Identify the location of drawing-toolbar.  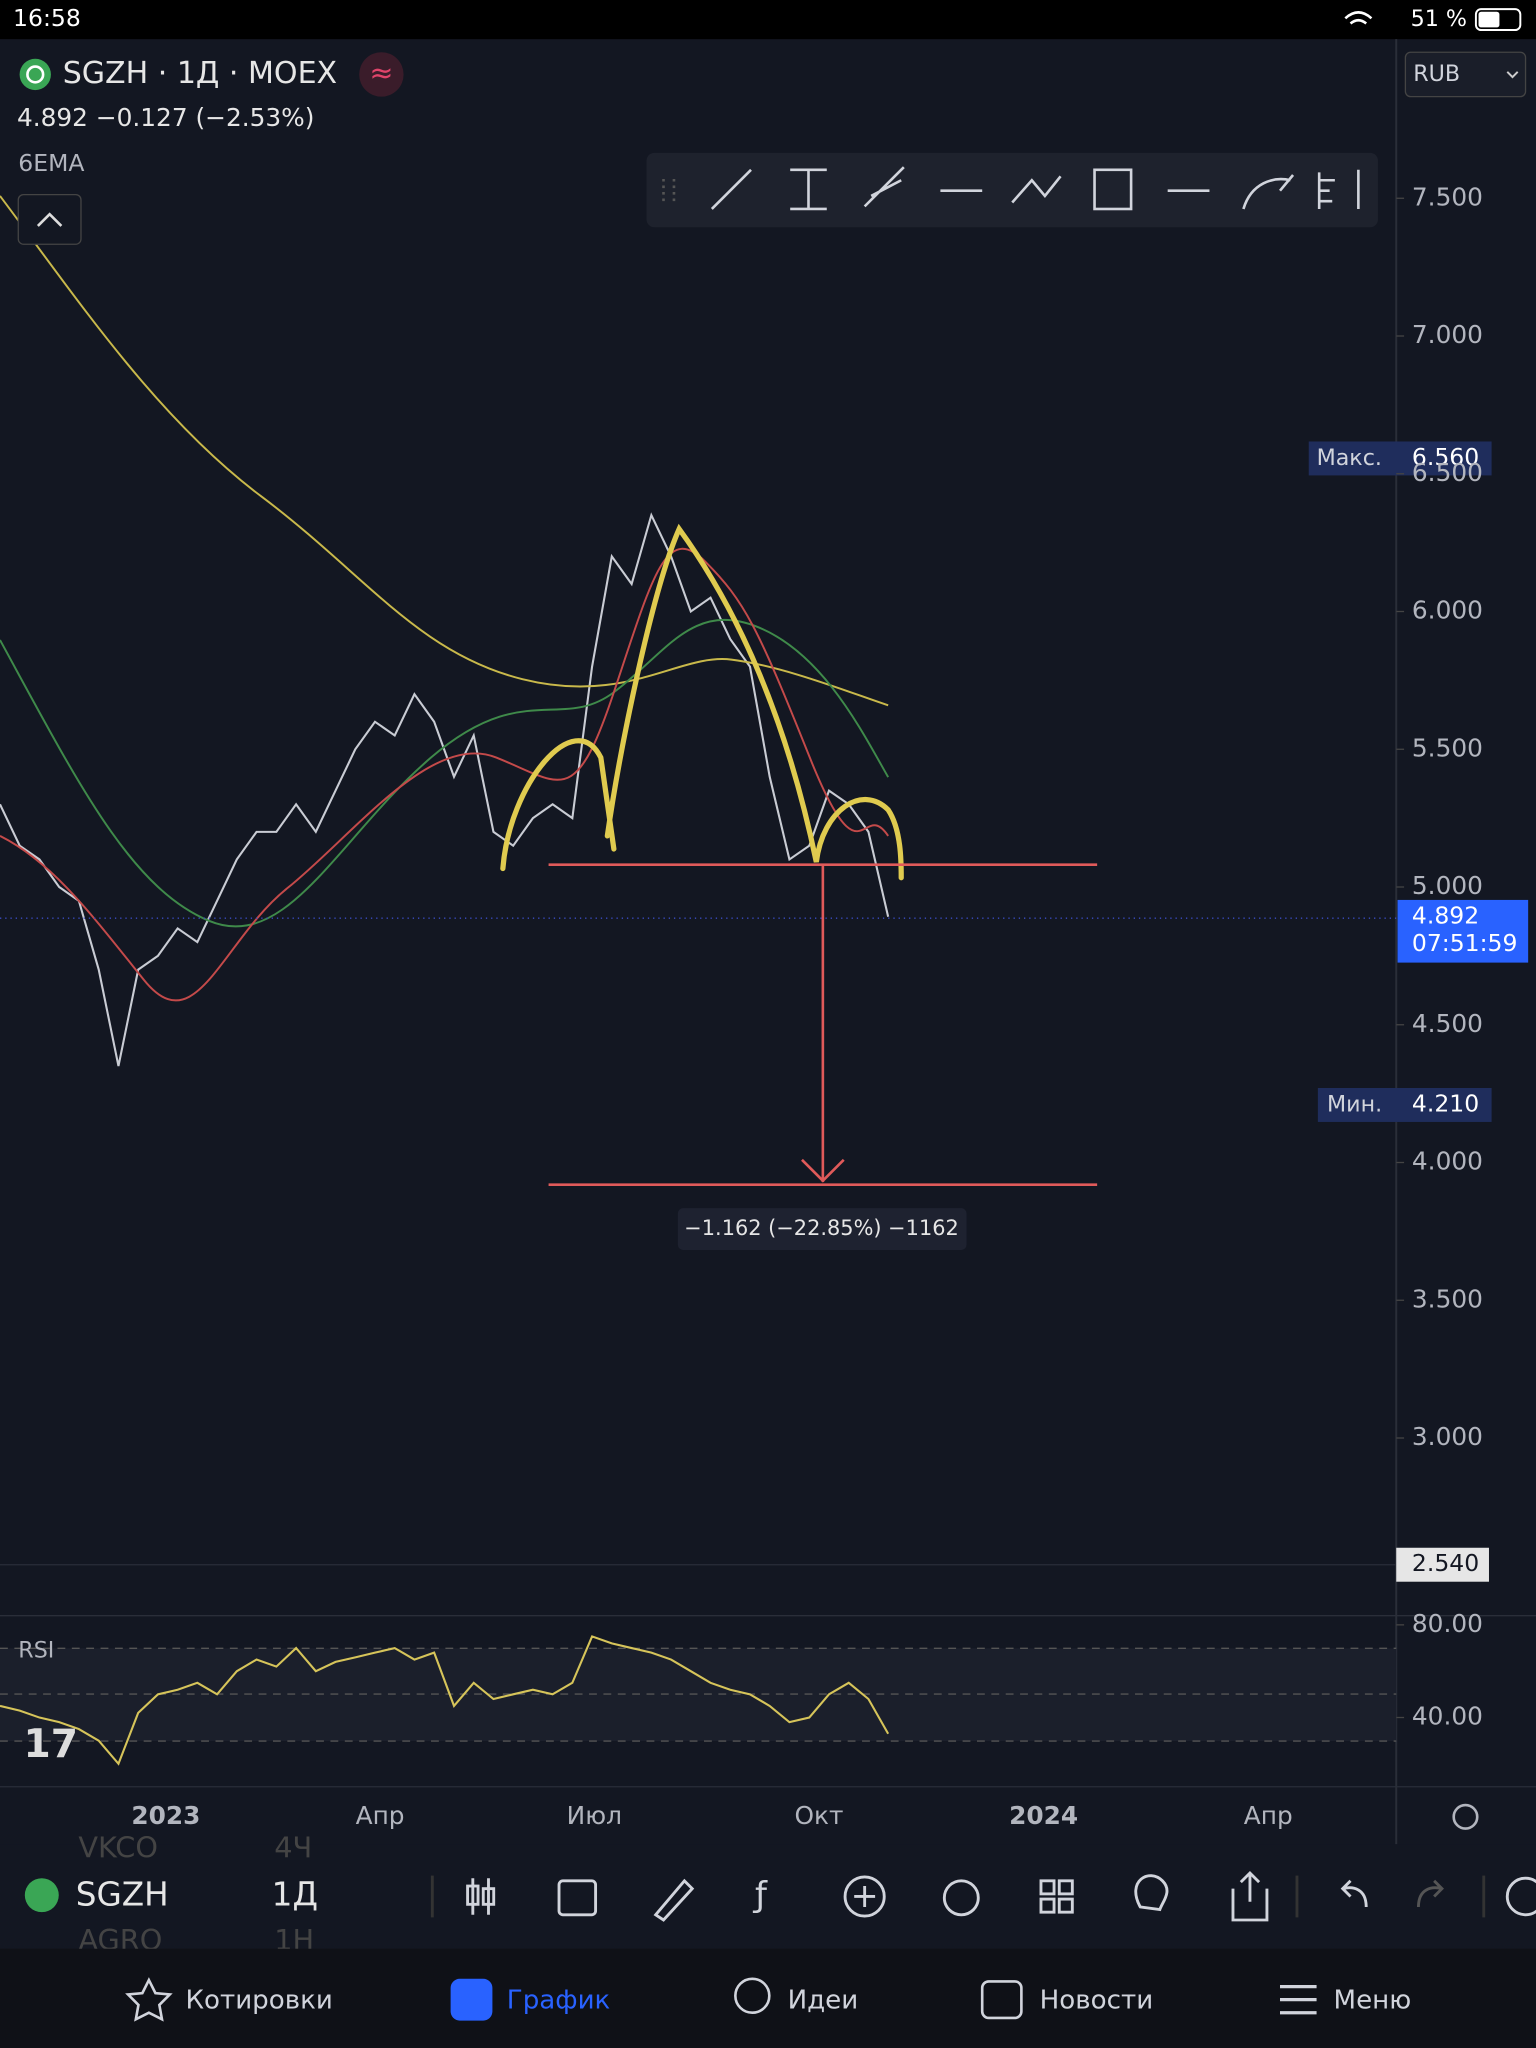
(1012, 190).